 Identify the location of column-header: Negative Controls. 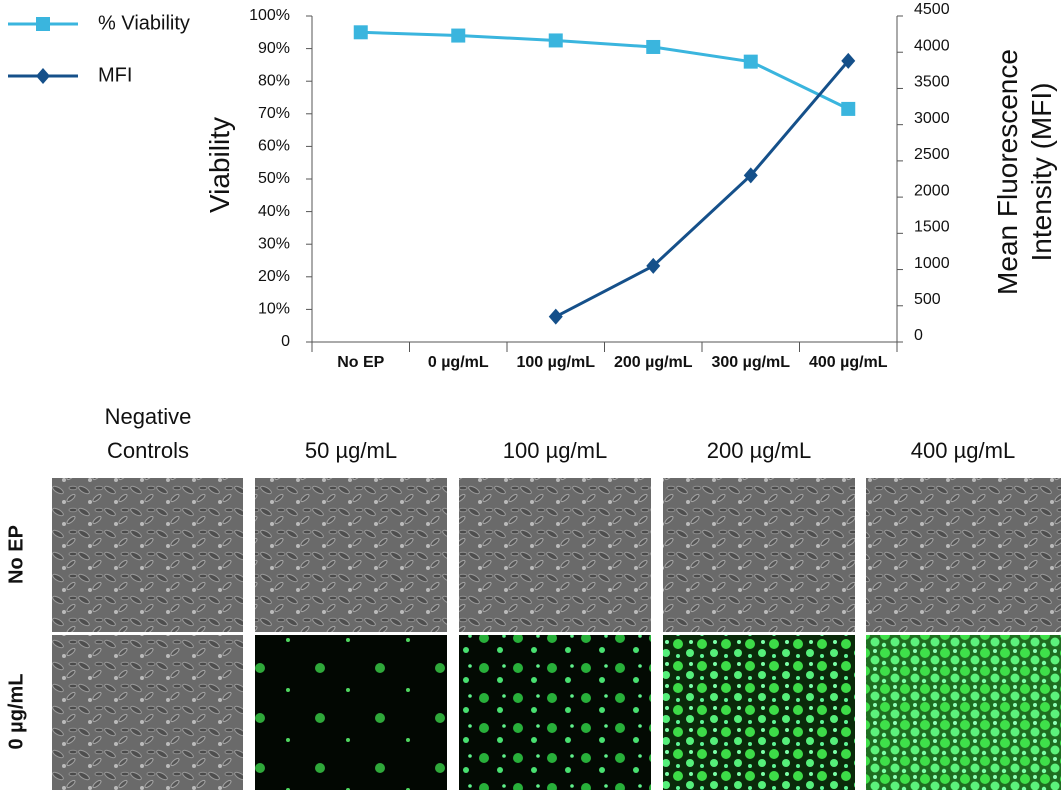
(148, 433).